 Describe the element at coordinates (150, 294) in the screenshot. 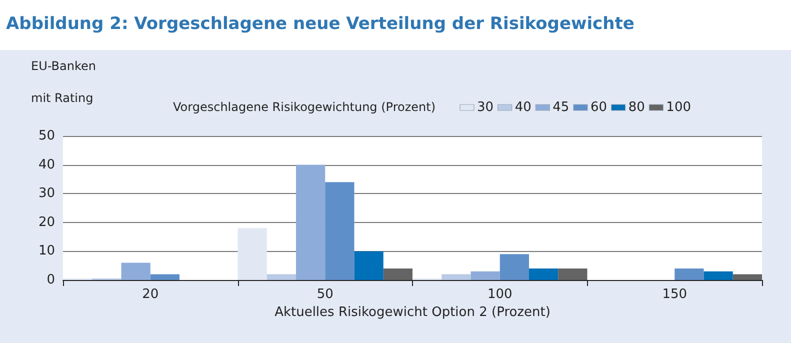

I see `x-tick-label: 20` at that location.